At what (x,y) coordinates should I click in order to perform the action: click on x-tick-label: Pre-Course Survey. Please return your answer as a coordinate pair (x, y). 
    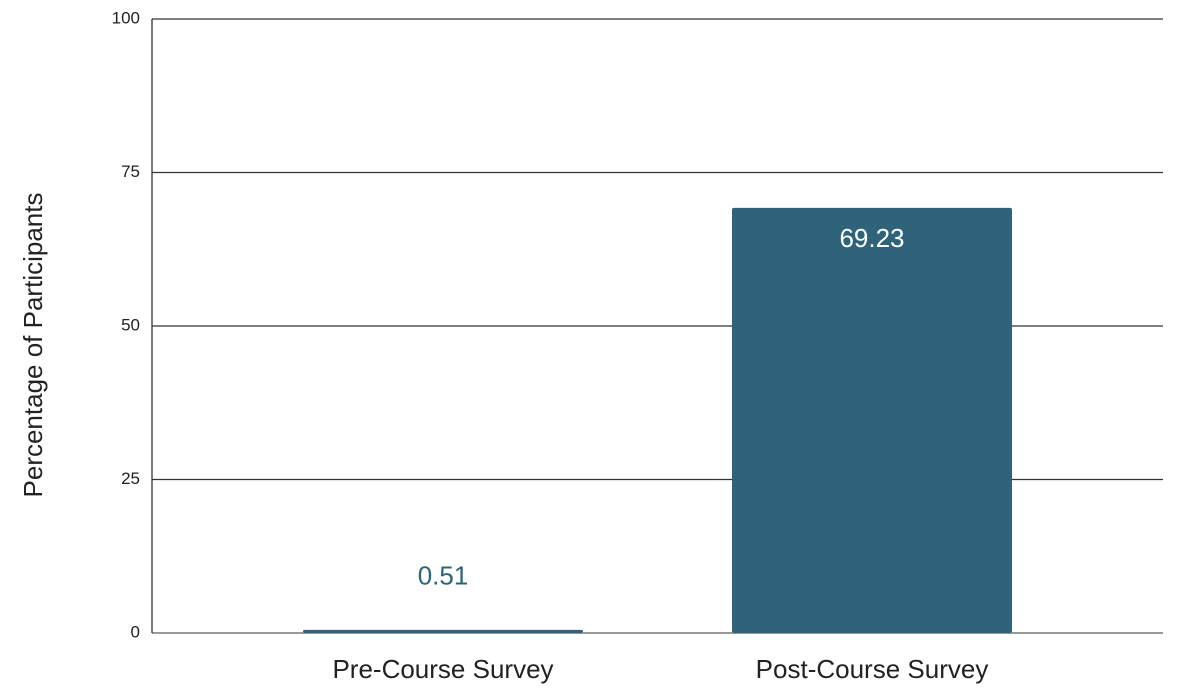
    Looking at the image, I should click on (442, 669).